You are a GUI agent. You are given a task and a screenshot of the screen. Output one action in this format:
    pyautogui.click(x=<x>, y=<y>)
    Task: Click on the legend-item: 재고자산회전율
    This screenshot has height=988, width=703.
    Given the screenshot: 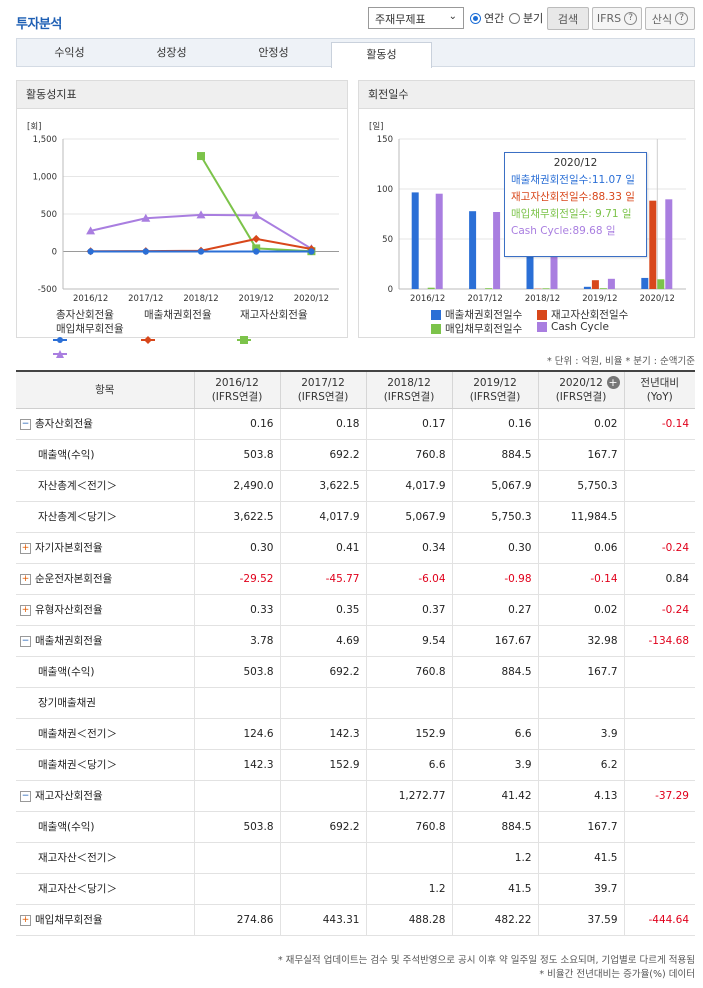 What is the action you would take?
    pyautogui.click(x=272, y=325)
    